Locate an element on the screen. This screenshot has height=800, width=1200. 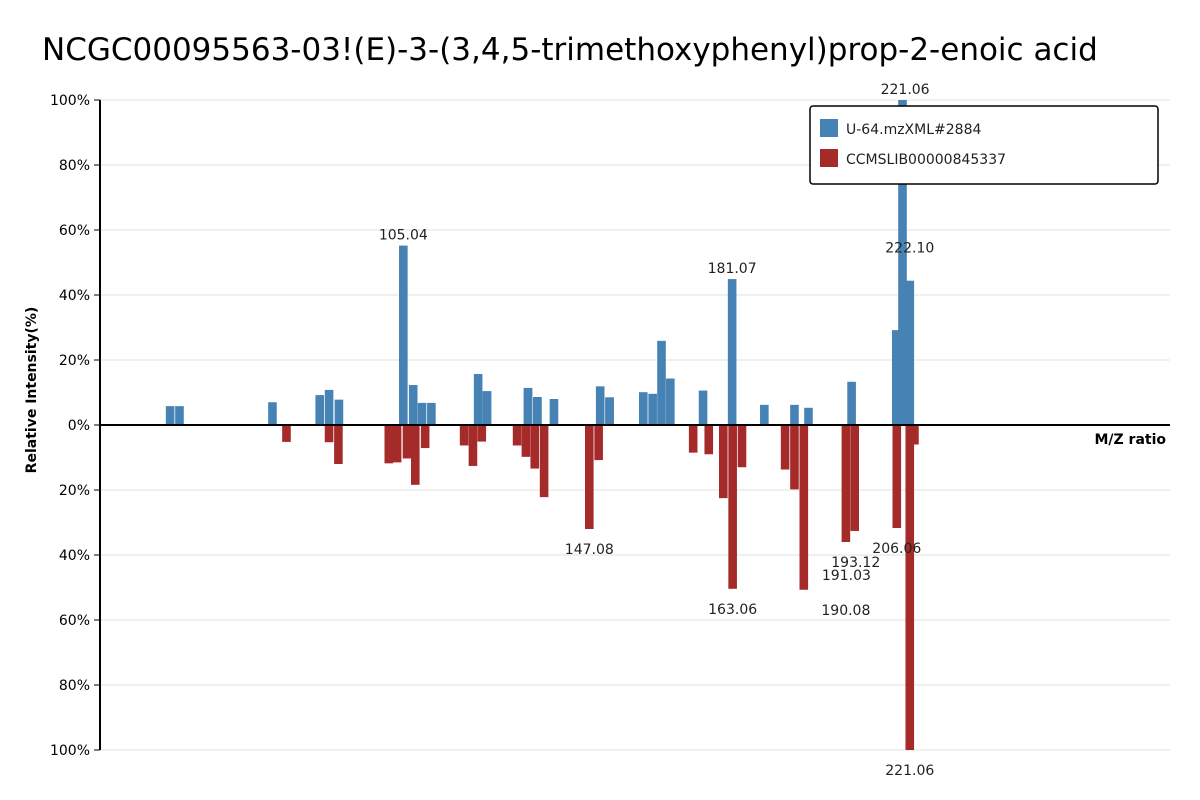
legend-label-top: U-64.mzXML#2884 is located at coordinates (913, 130).